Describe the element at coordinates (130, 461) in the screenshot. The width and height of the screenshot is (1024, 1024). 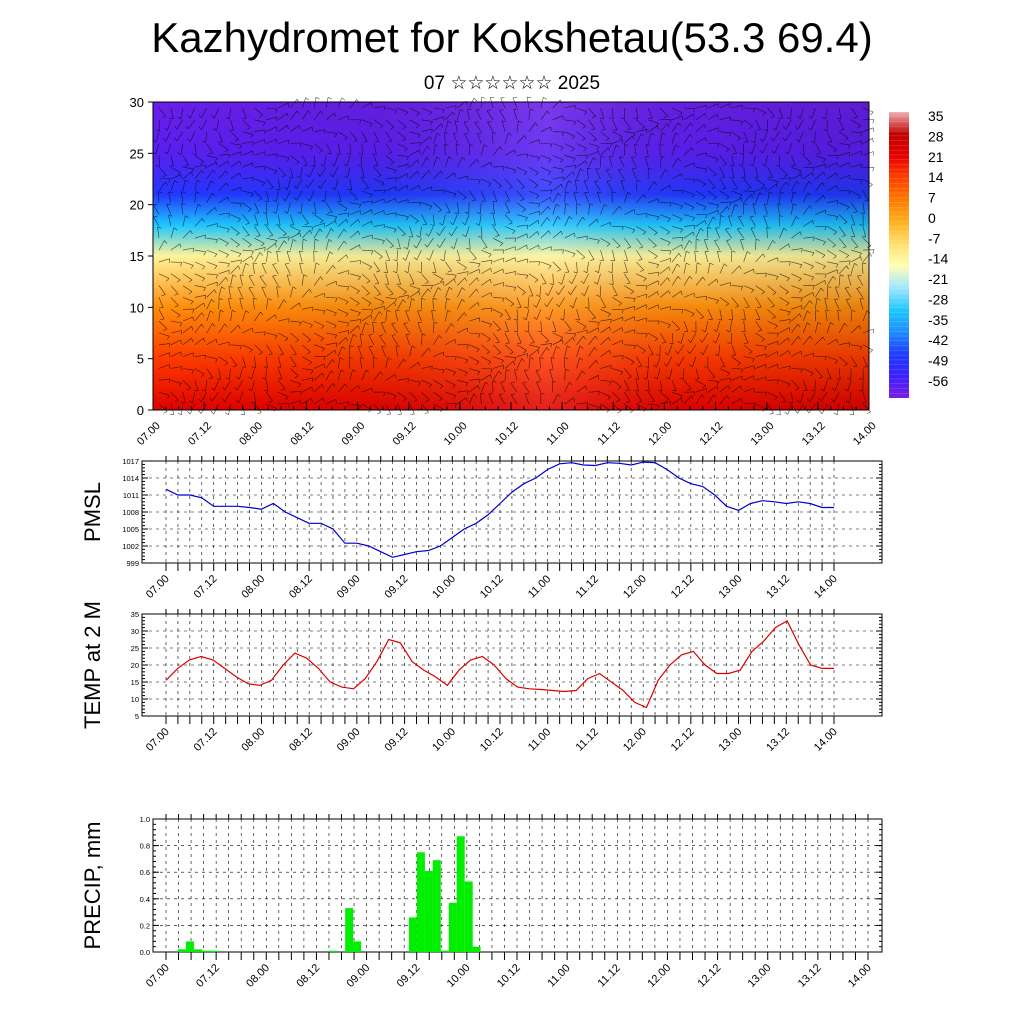
I see `y-tick-label: 1017` at that location.